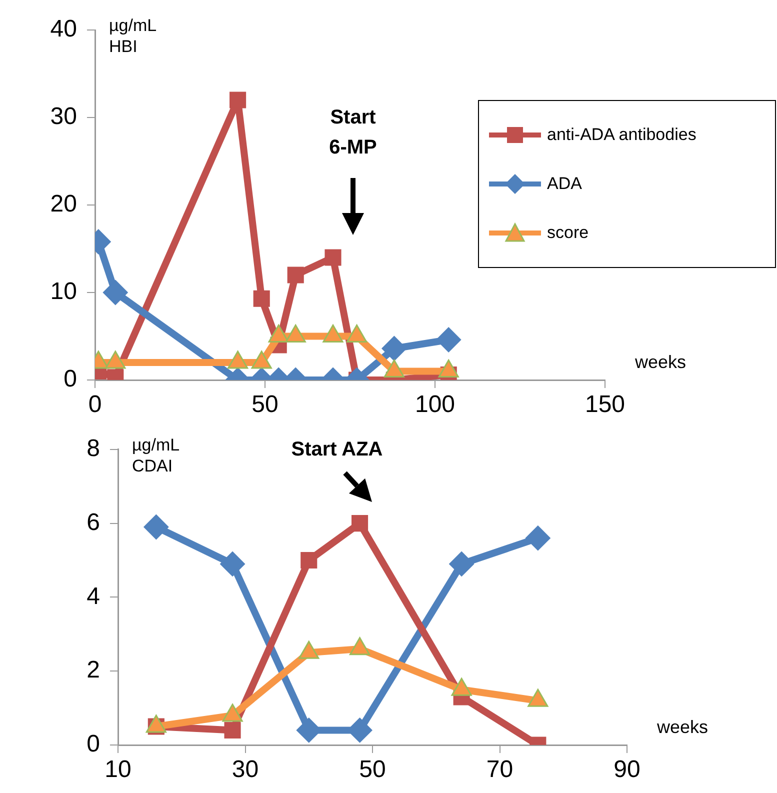 This screenshot has width=777, height=793. What do you see at coordinates (156, 456) in the screenshot?
I see `y-axis-title: µg/mL CDAI` at bounding box center [156, 456].